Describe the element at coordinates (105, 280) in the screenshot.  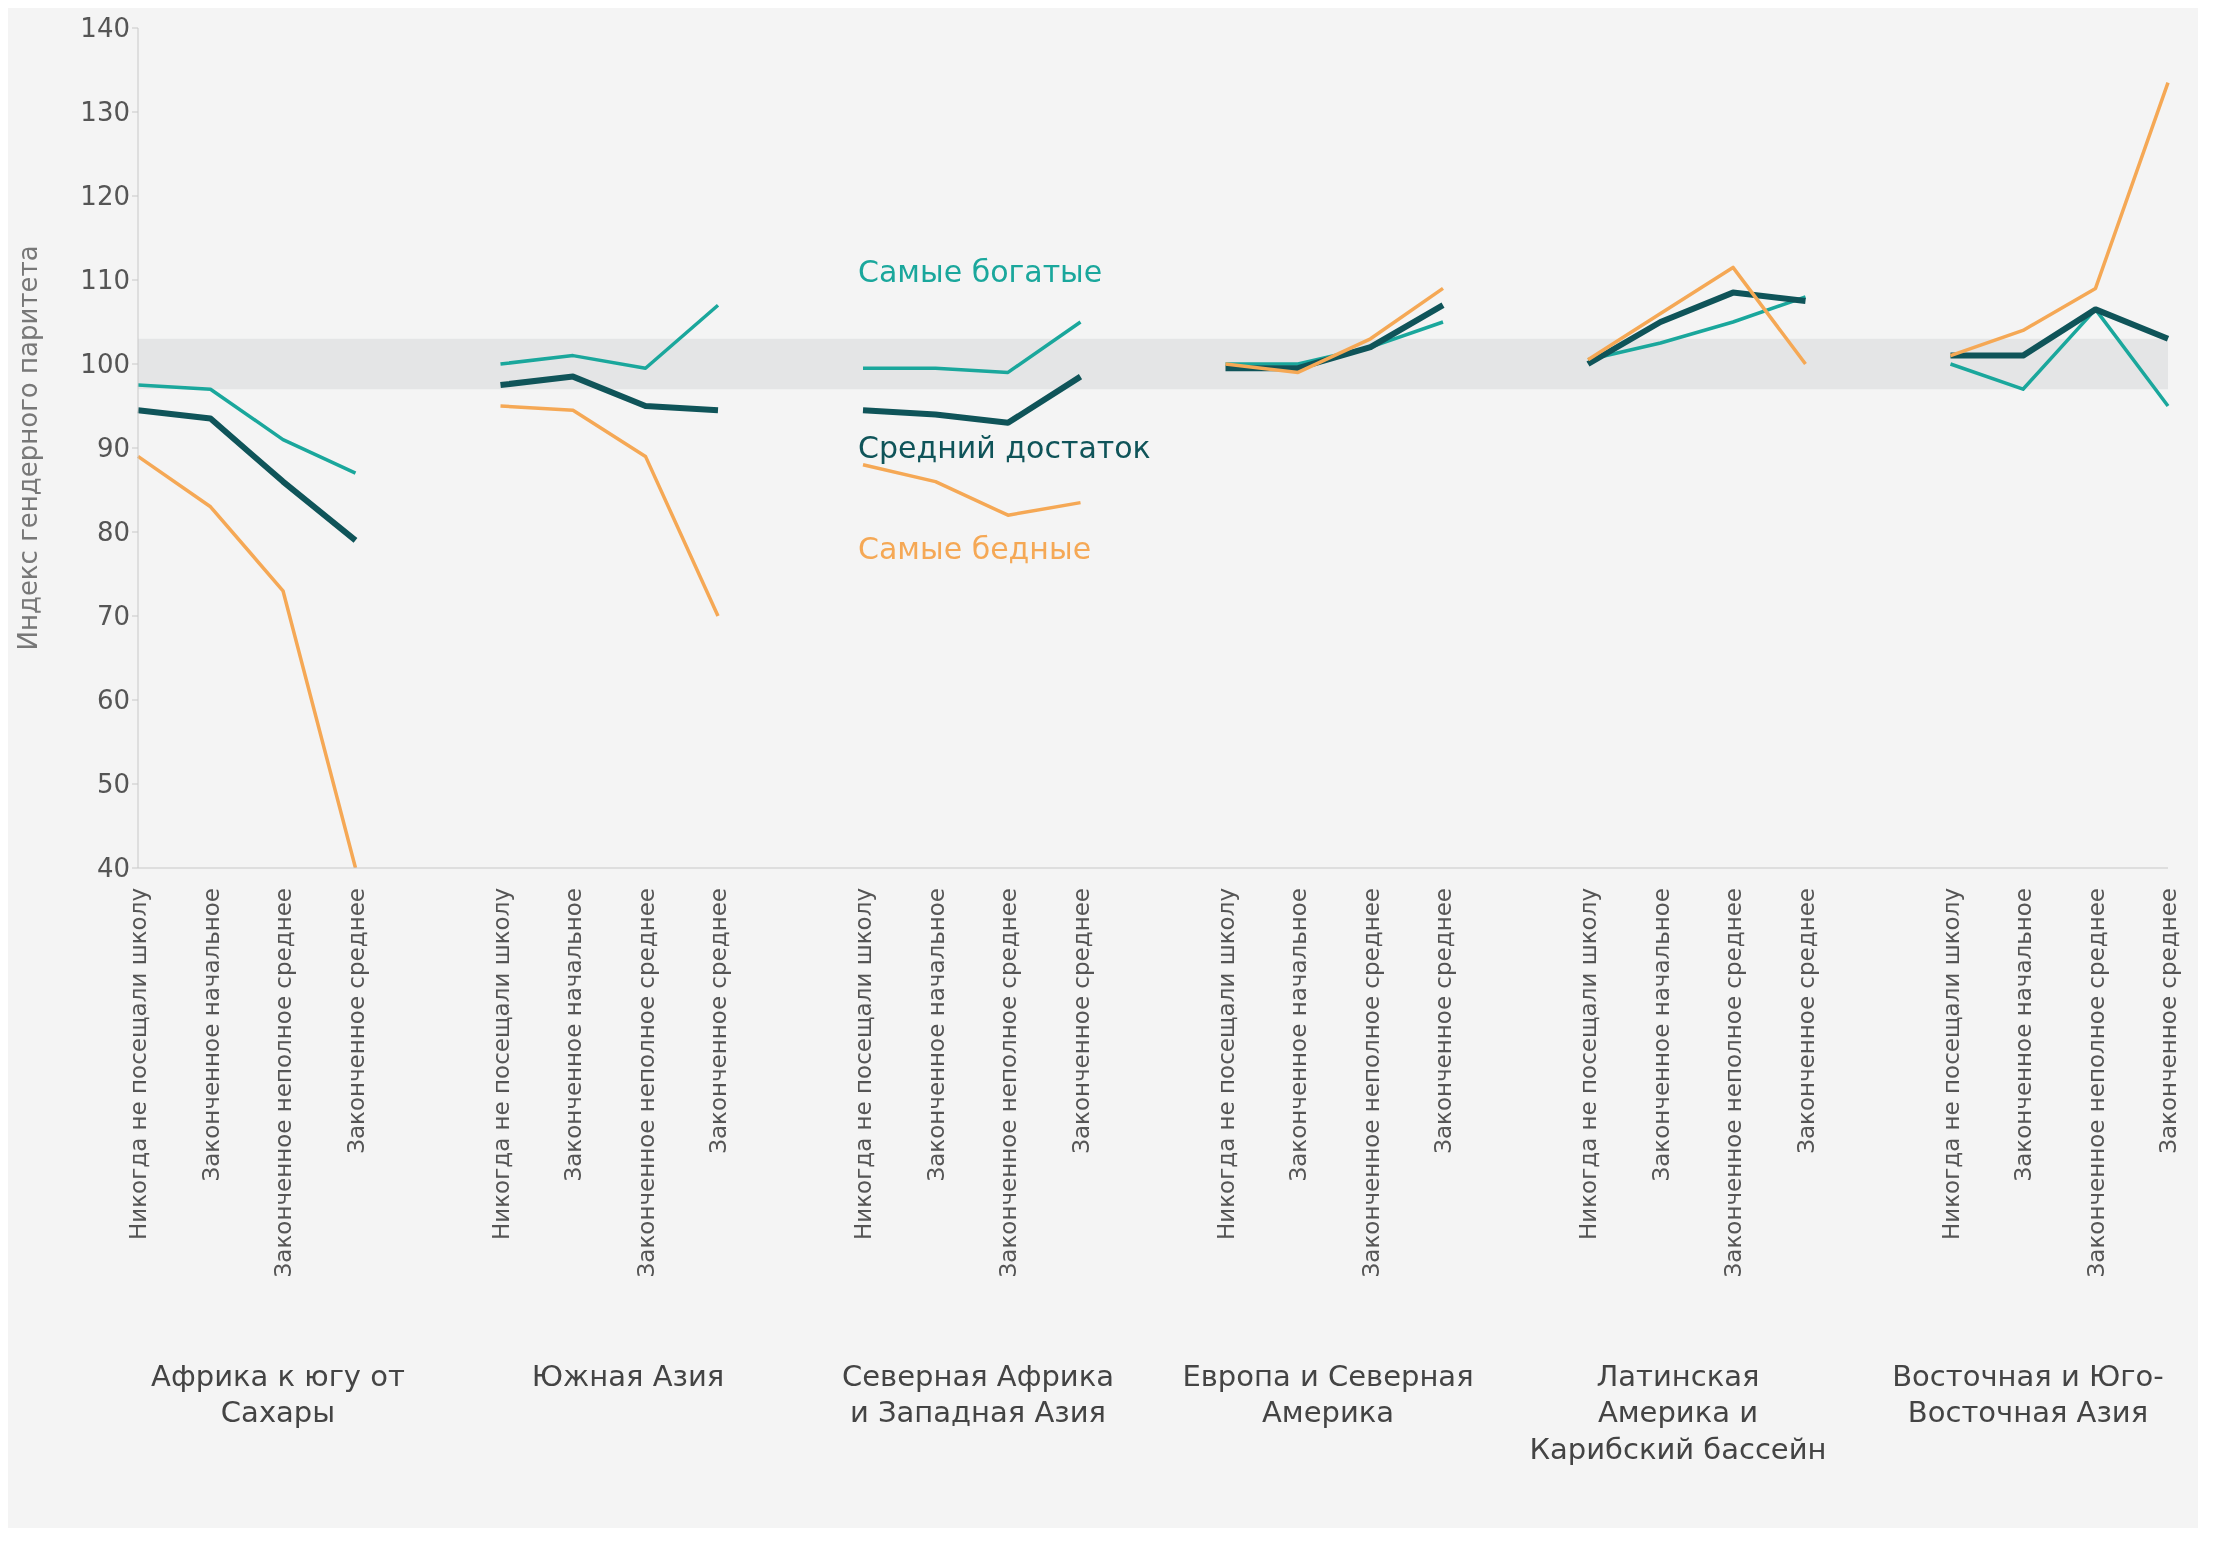
I see `y-tick-label: 110` at that location.